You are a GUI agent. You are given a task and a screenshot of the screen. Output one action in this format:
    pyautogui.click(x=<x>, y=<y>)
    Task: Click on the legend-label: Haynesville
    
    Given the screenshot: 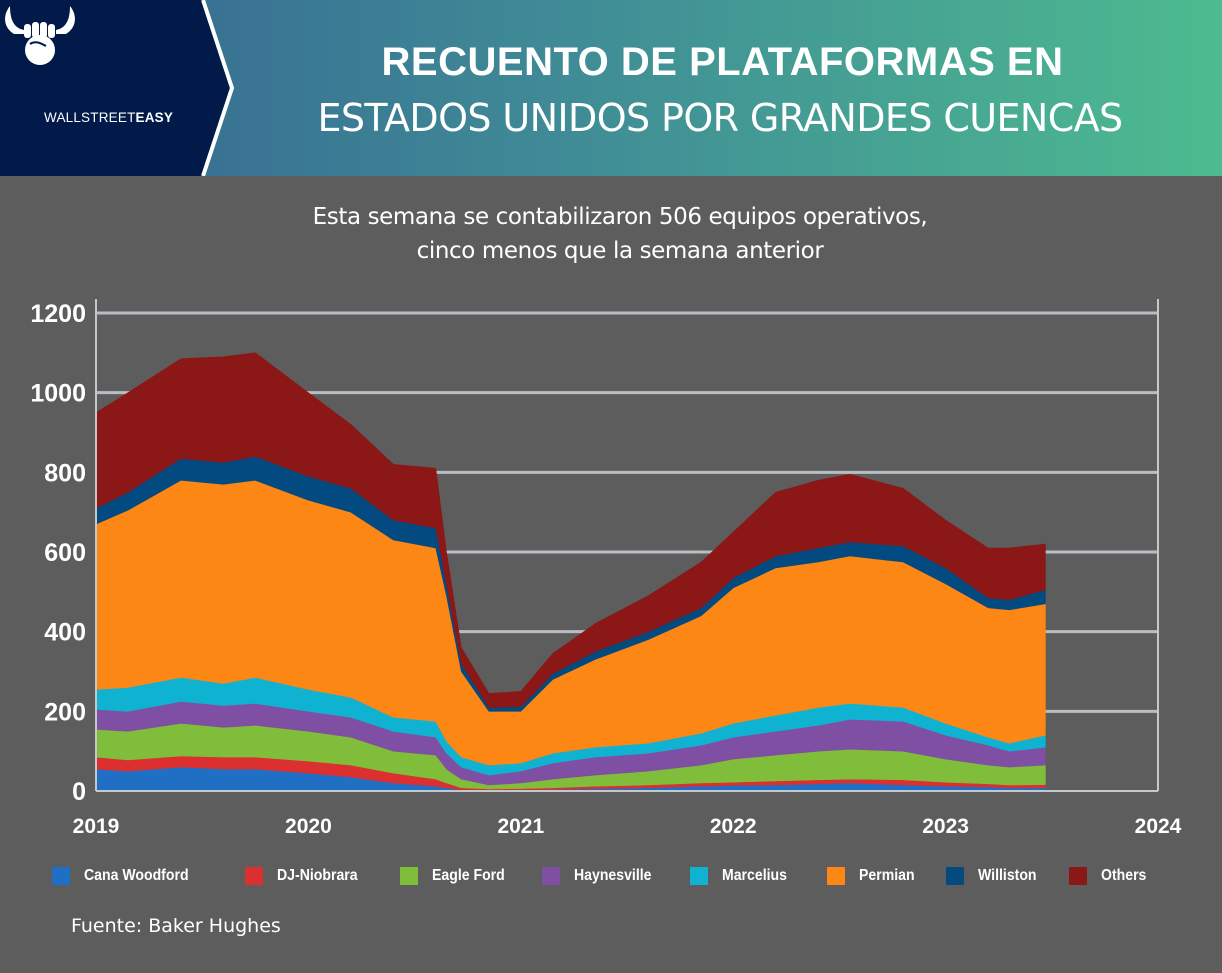 What is the action you would take?
    pyautogui.click(x=613, y=875)
    